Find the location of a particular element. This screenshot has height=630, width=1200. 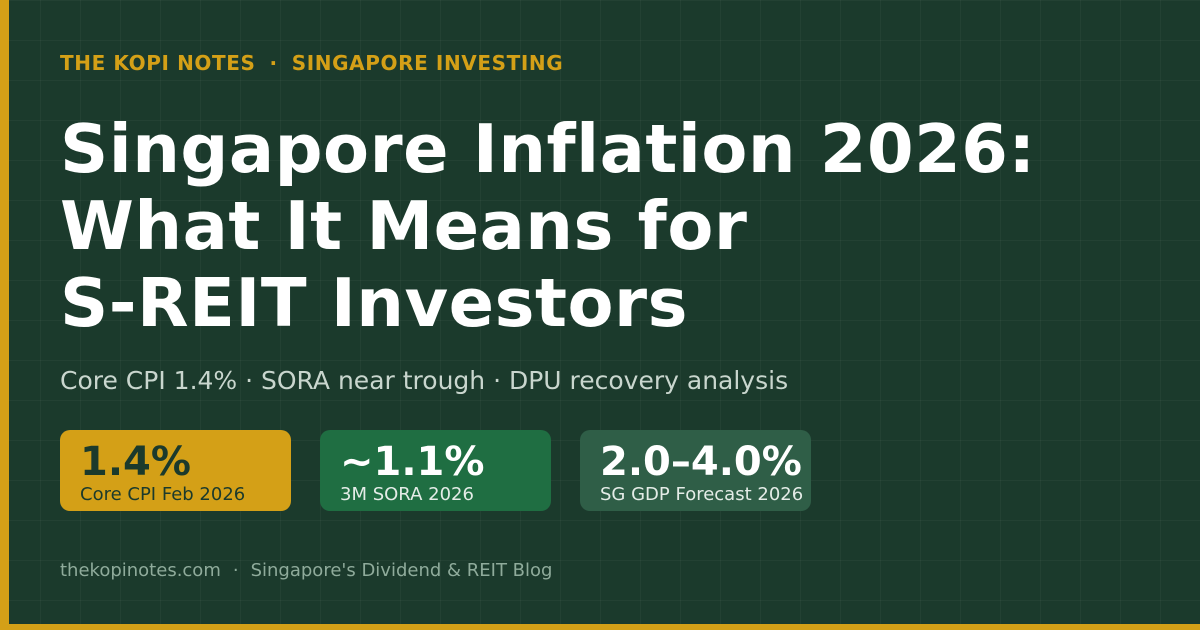

title-line-2: What It Means for is located at coordinates (404, 226).